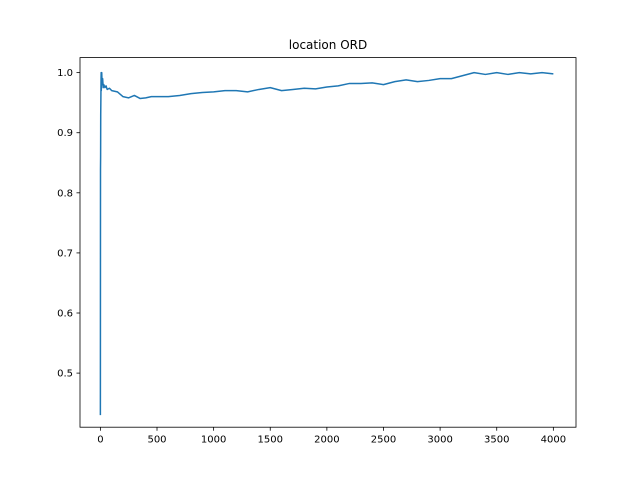  Describe the element at coordinates (65, 193) in the screenshot. I see `y-tick-label: 0.8` at that location.